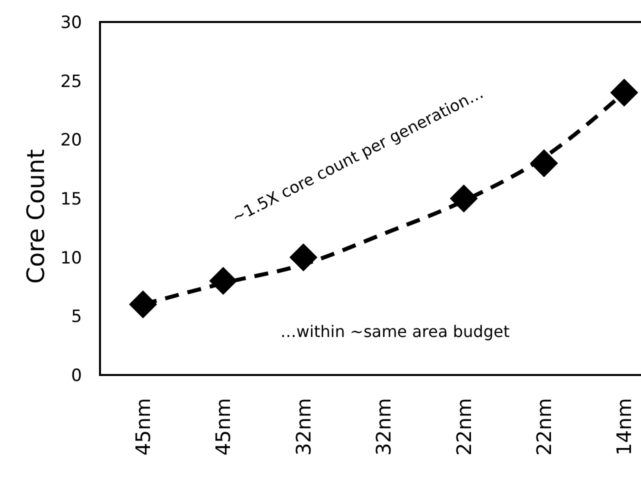  I want to click on y-tick-label: 10, so click(71, 258).